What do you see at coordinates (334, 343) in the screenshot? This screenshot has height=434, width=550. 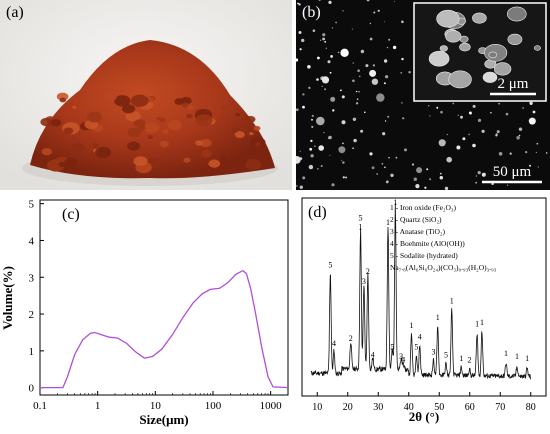 I see `peak-label: 4` at bounding box center [334, 343].